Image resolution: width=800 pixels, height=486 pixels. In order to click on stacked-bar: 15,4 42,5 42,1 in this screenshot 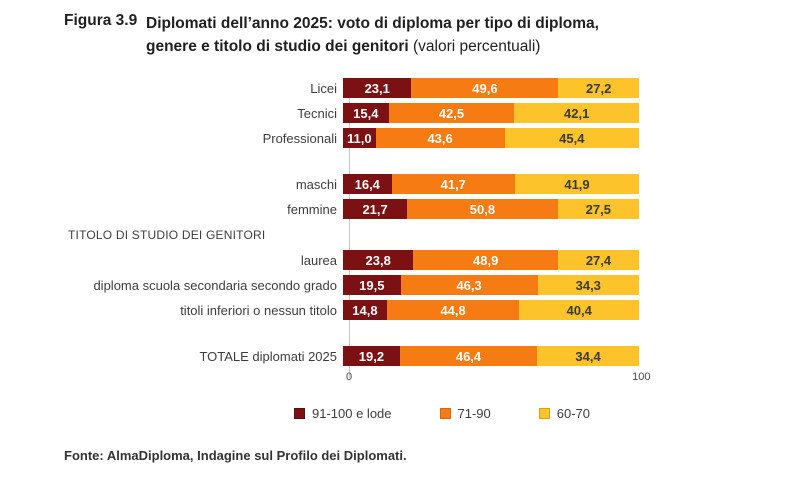, I will do `click(491, 113)`.